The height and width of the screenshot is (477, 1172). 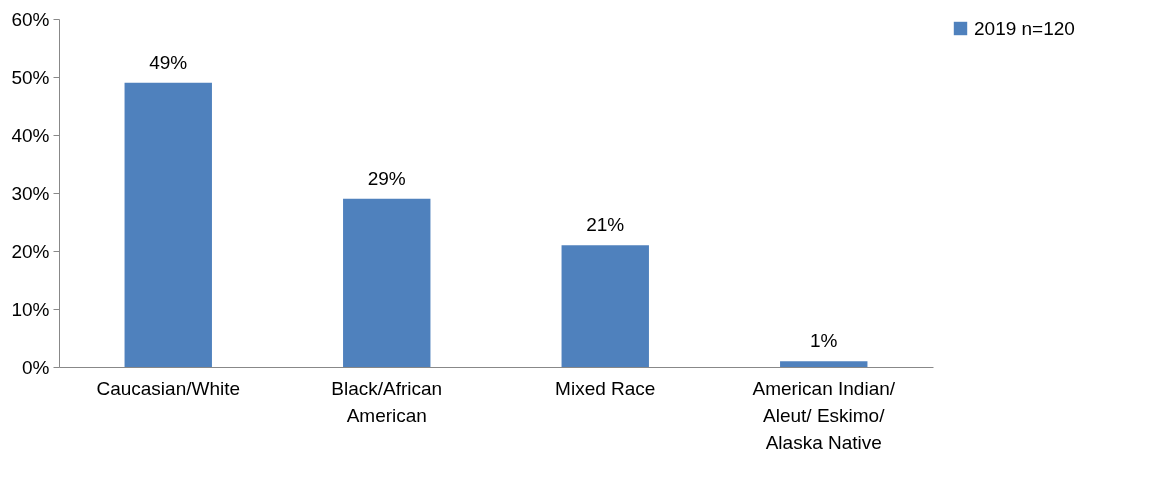 What do you see at coordinates (30, 309) in the screenshot?
I see `y-tick-label: 10%` at bounding box center [30, 309].